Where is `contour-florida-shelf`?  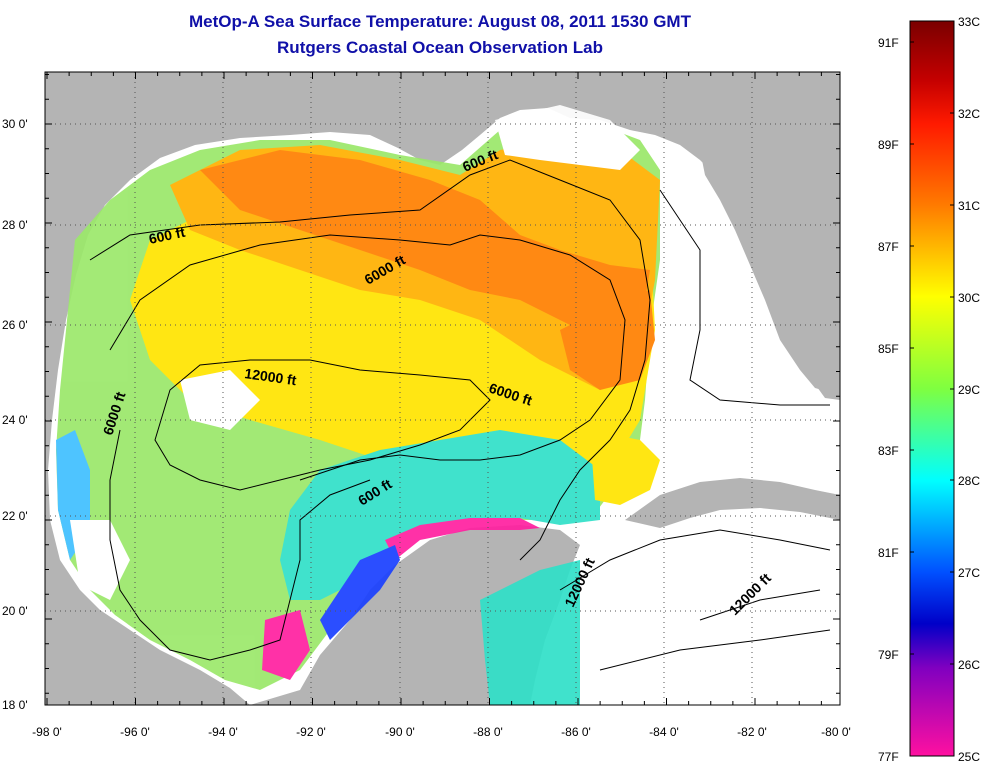
contour-florida-shelf is located at coordinates (744, 297).